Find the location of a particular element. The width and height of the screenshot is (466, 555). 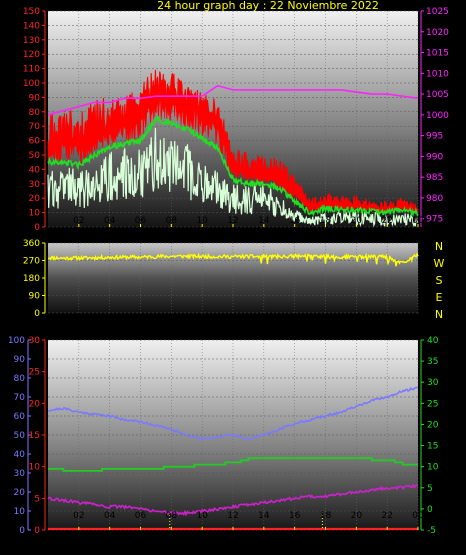

pressure-tick-label: 1020 is located at coordinates (437, 33).